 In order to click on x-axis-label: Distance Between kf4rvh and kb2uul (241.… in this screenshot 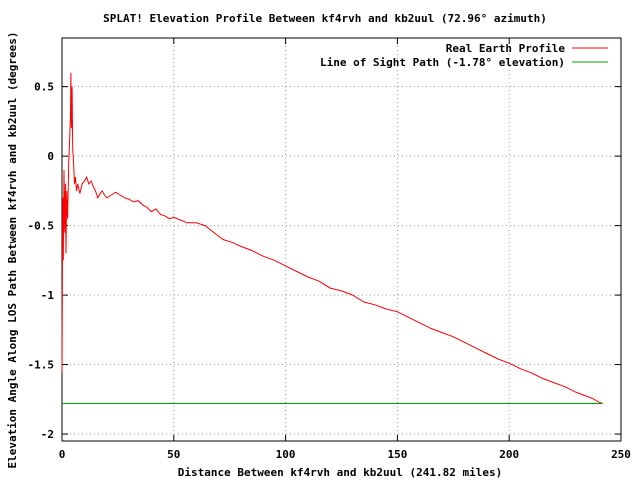, I will do `click(340, 472)`.